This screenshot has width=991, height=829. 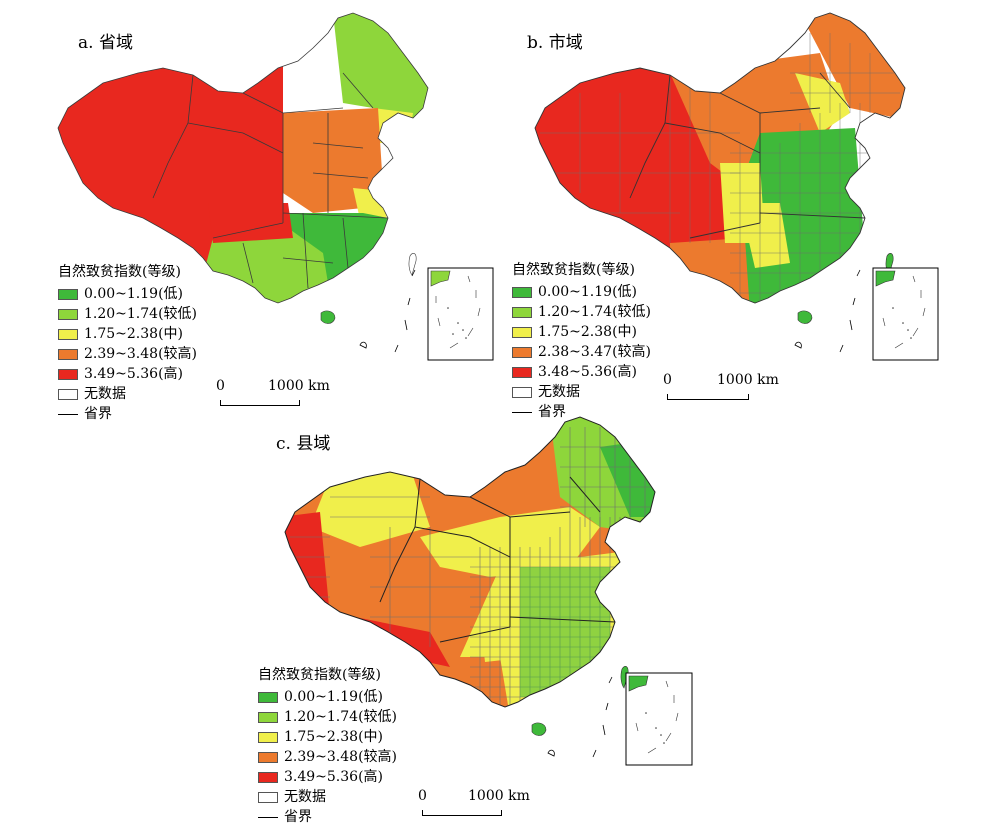 I want to click on panel-title: c. 县域, so click(x=303, y=444).